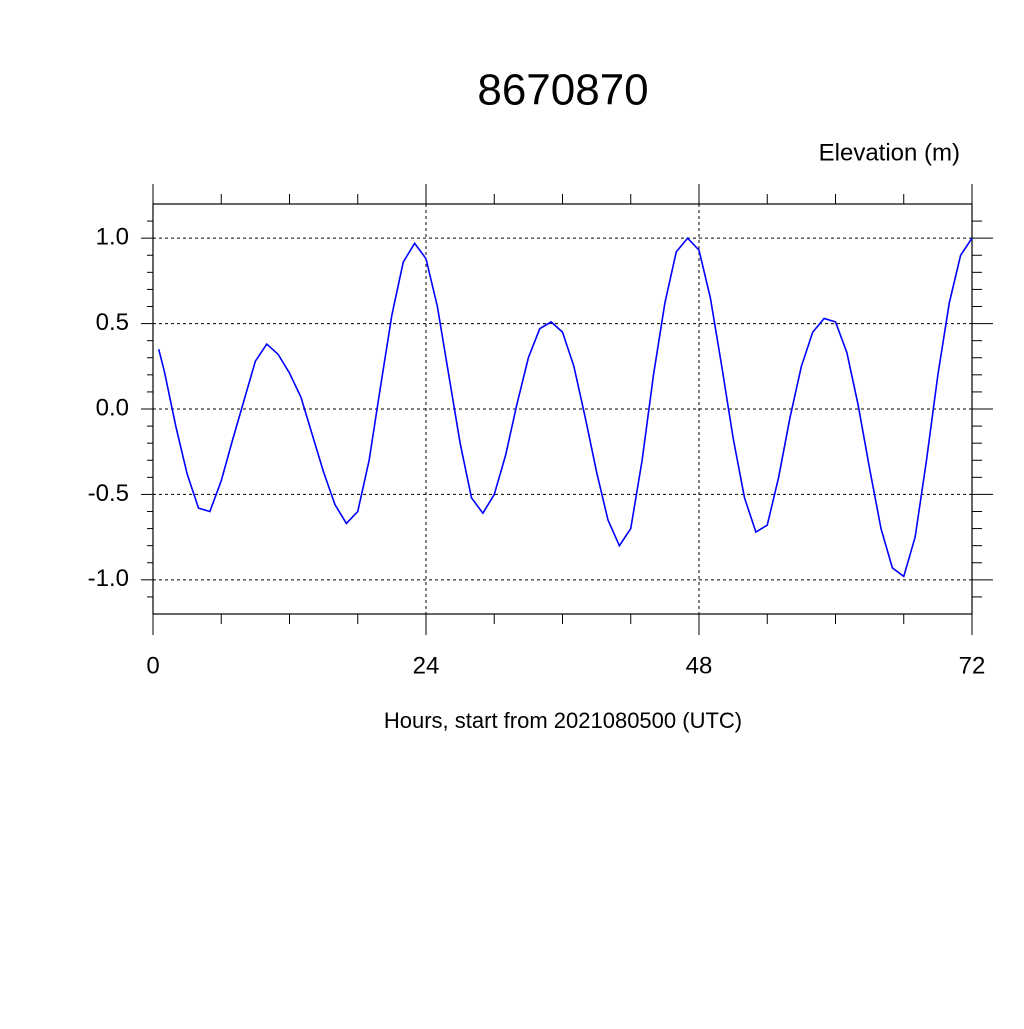 This screenshot has width=1024, height=1029. What do you see at coordinates (426, 665) in the screenshot?
I see `x-tick-label: 24` at bounding box center [426, 665].